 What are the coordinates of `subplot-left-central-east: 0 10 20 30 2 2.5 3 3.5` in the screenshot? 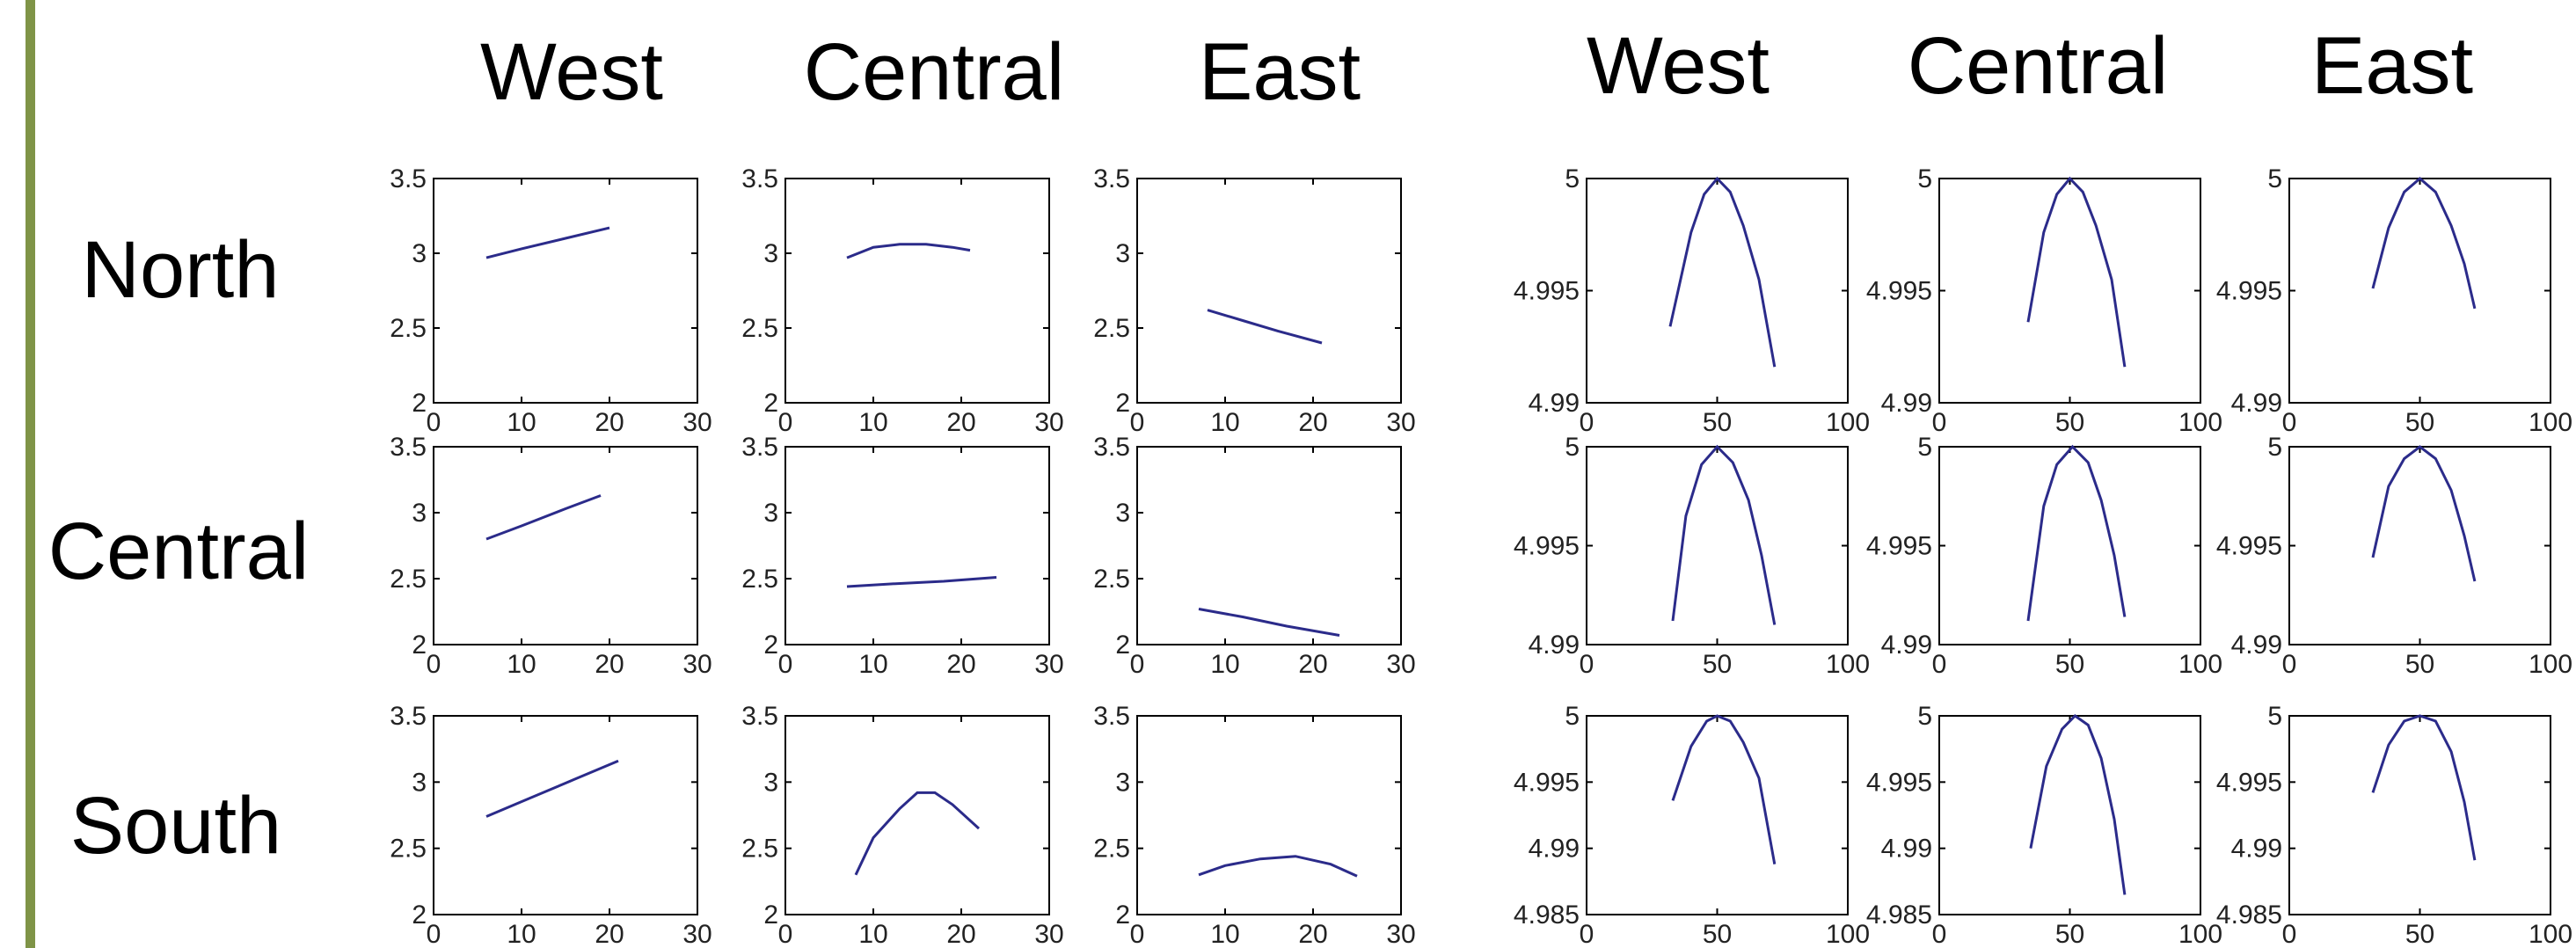 It's located at (1254, 556).